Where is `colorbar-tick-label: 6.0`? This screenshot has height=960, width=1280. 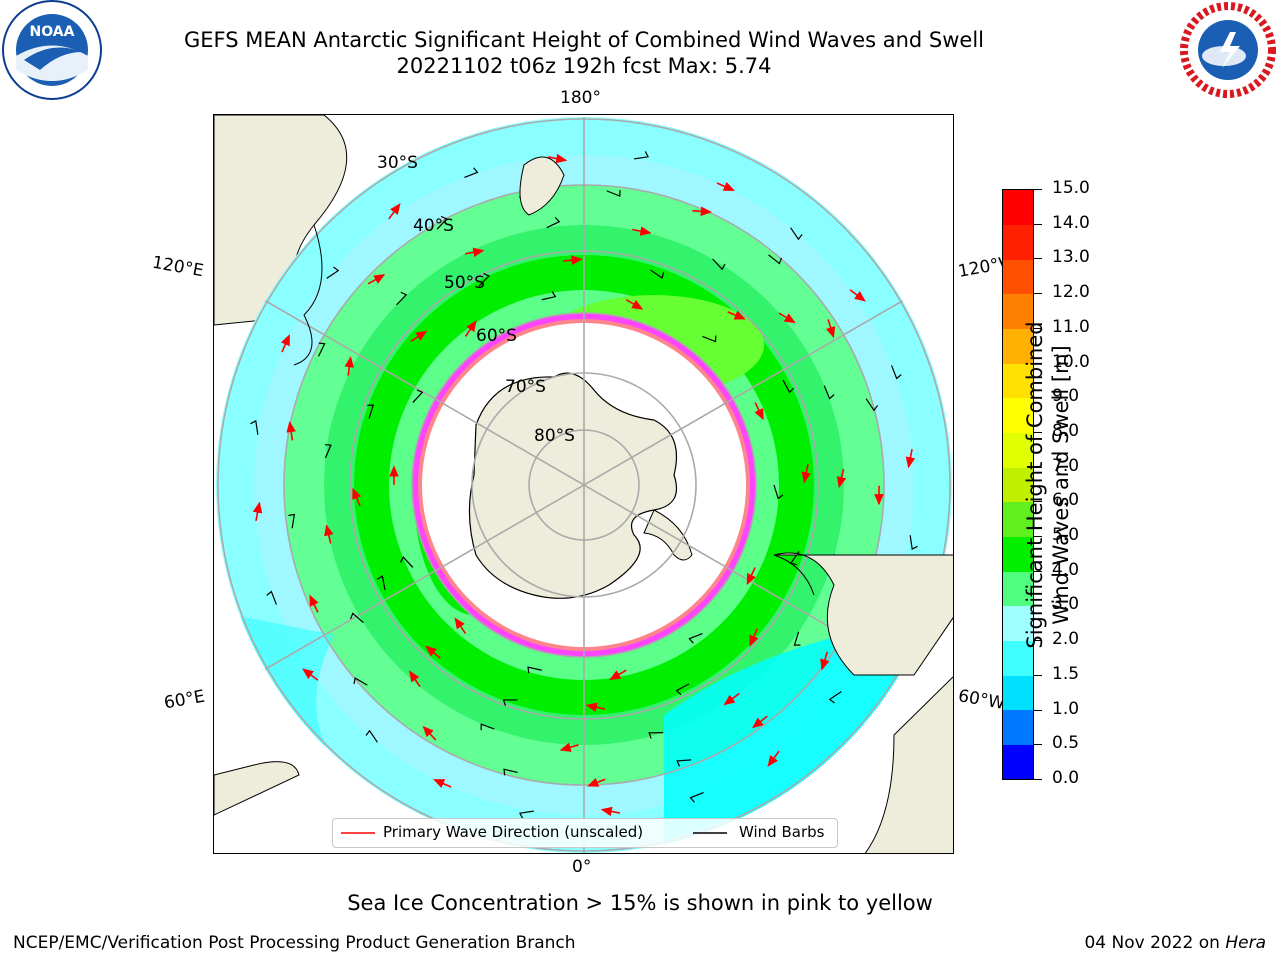
colorbar-tick-label: 6.0 is located at coordinates (1066, 500).